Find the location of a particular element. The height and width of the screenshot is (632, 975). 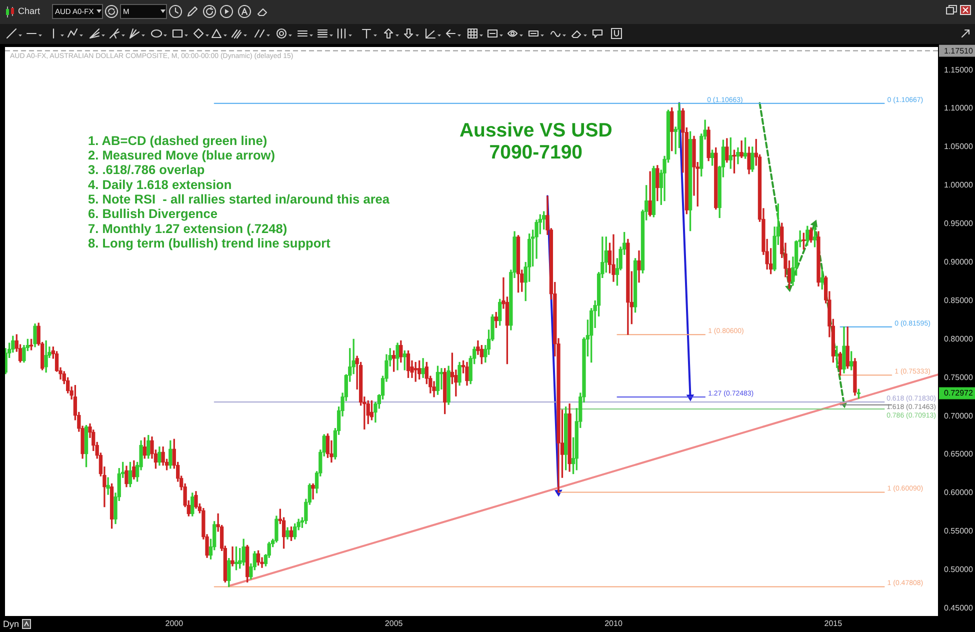

x-tick-label: 2000 is located at coordinates (174, 623).